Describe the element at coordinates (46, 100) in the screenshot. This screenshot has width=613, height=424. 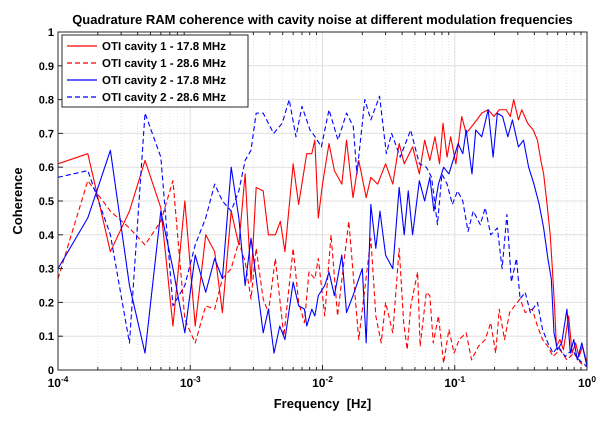
I see `y-tick-label: 0.8` at that location.